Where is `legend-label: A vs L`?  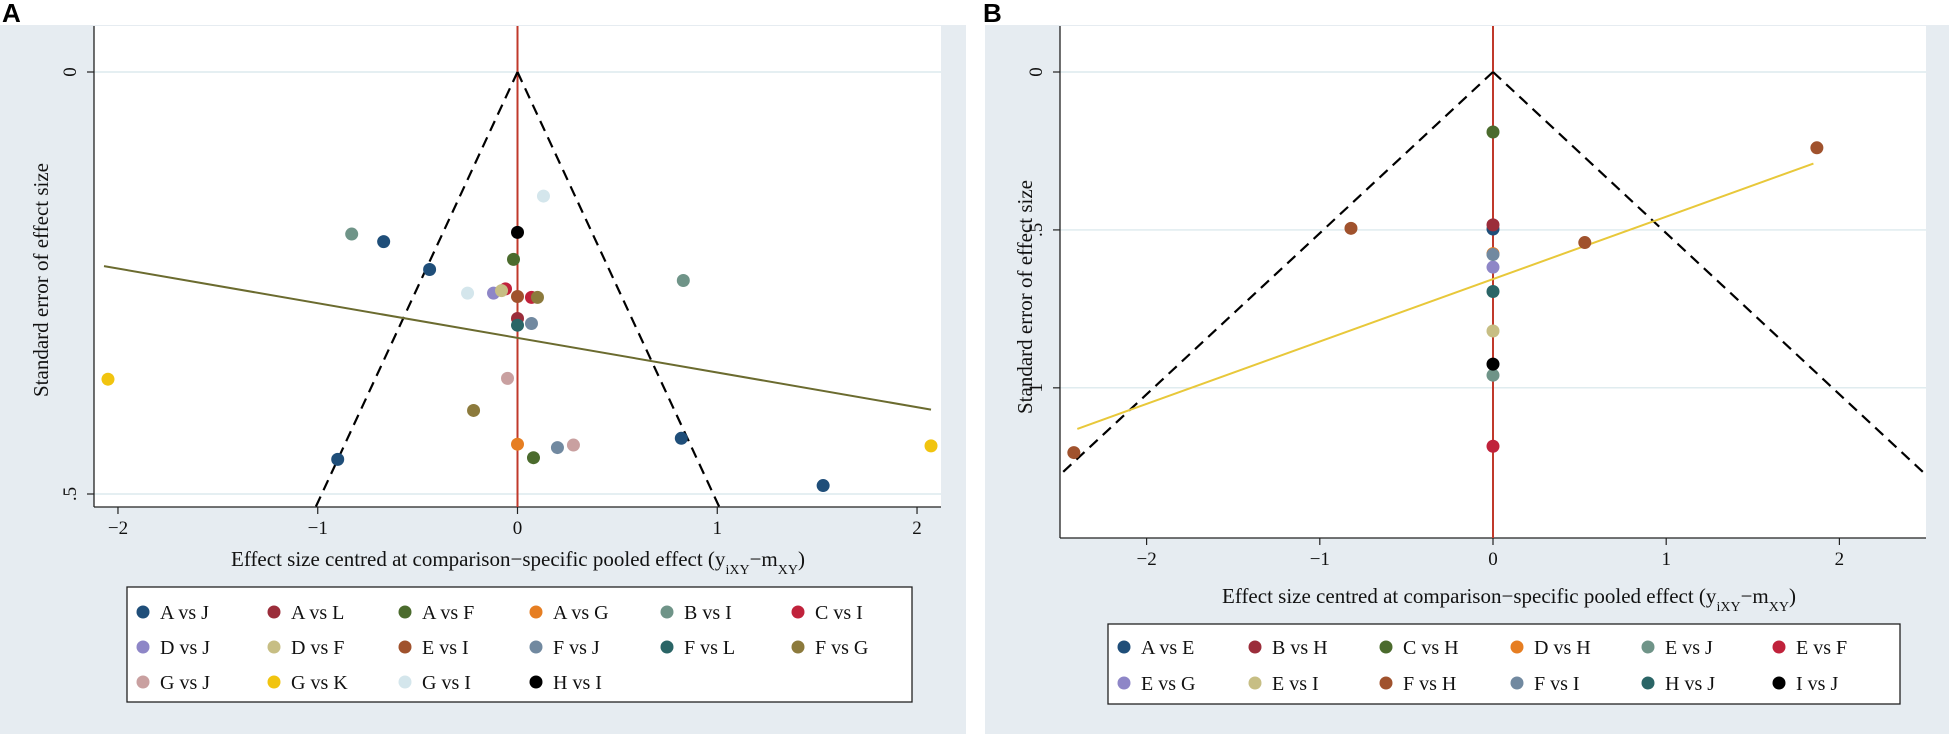 legend-label: A vs L is located at coordinates (317, 613).